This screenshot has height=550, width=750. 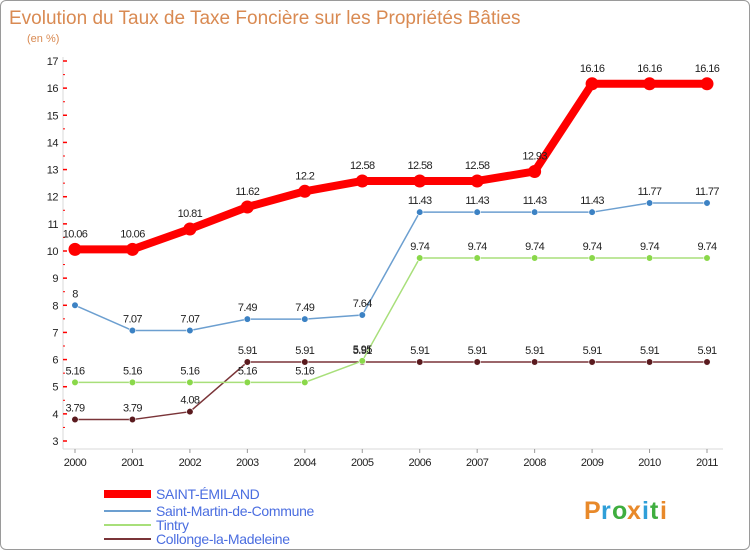 I want to click on y-tick-label: 4, so click(x=55, y=415).